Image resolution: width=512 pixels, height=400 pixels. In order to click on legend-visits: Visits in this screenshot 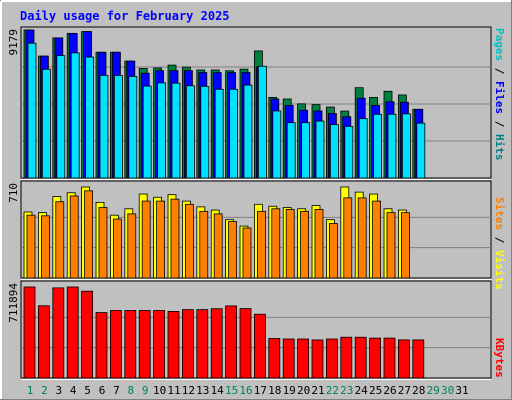, I will do `click(499, 270)`.